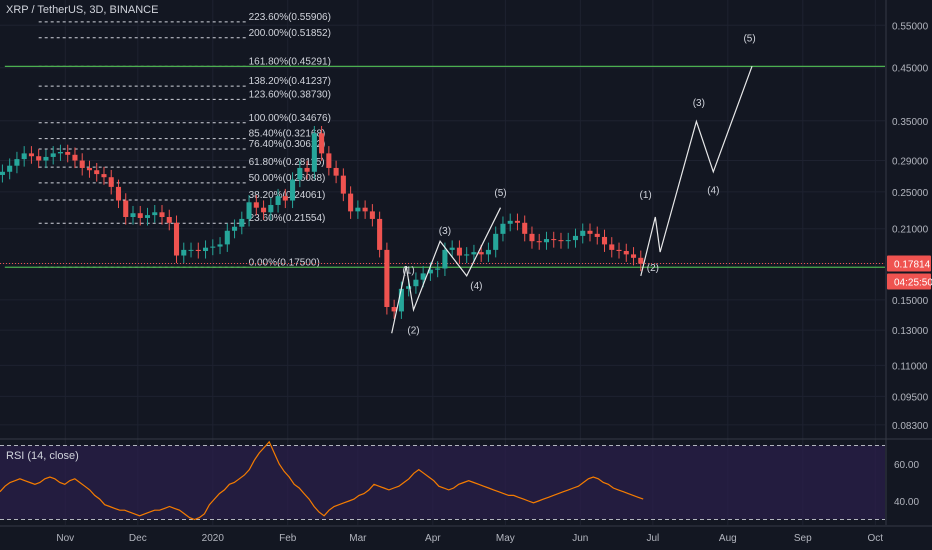 This screenshot has width=932, height=550. Describe the element at coordinates (287, 218) in the screenshot. I see `fib-level-label: 23.60%(0.21554)` at that location.